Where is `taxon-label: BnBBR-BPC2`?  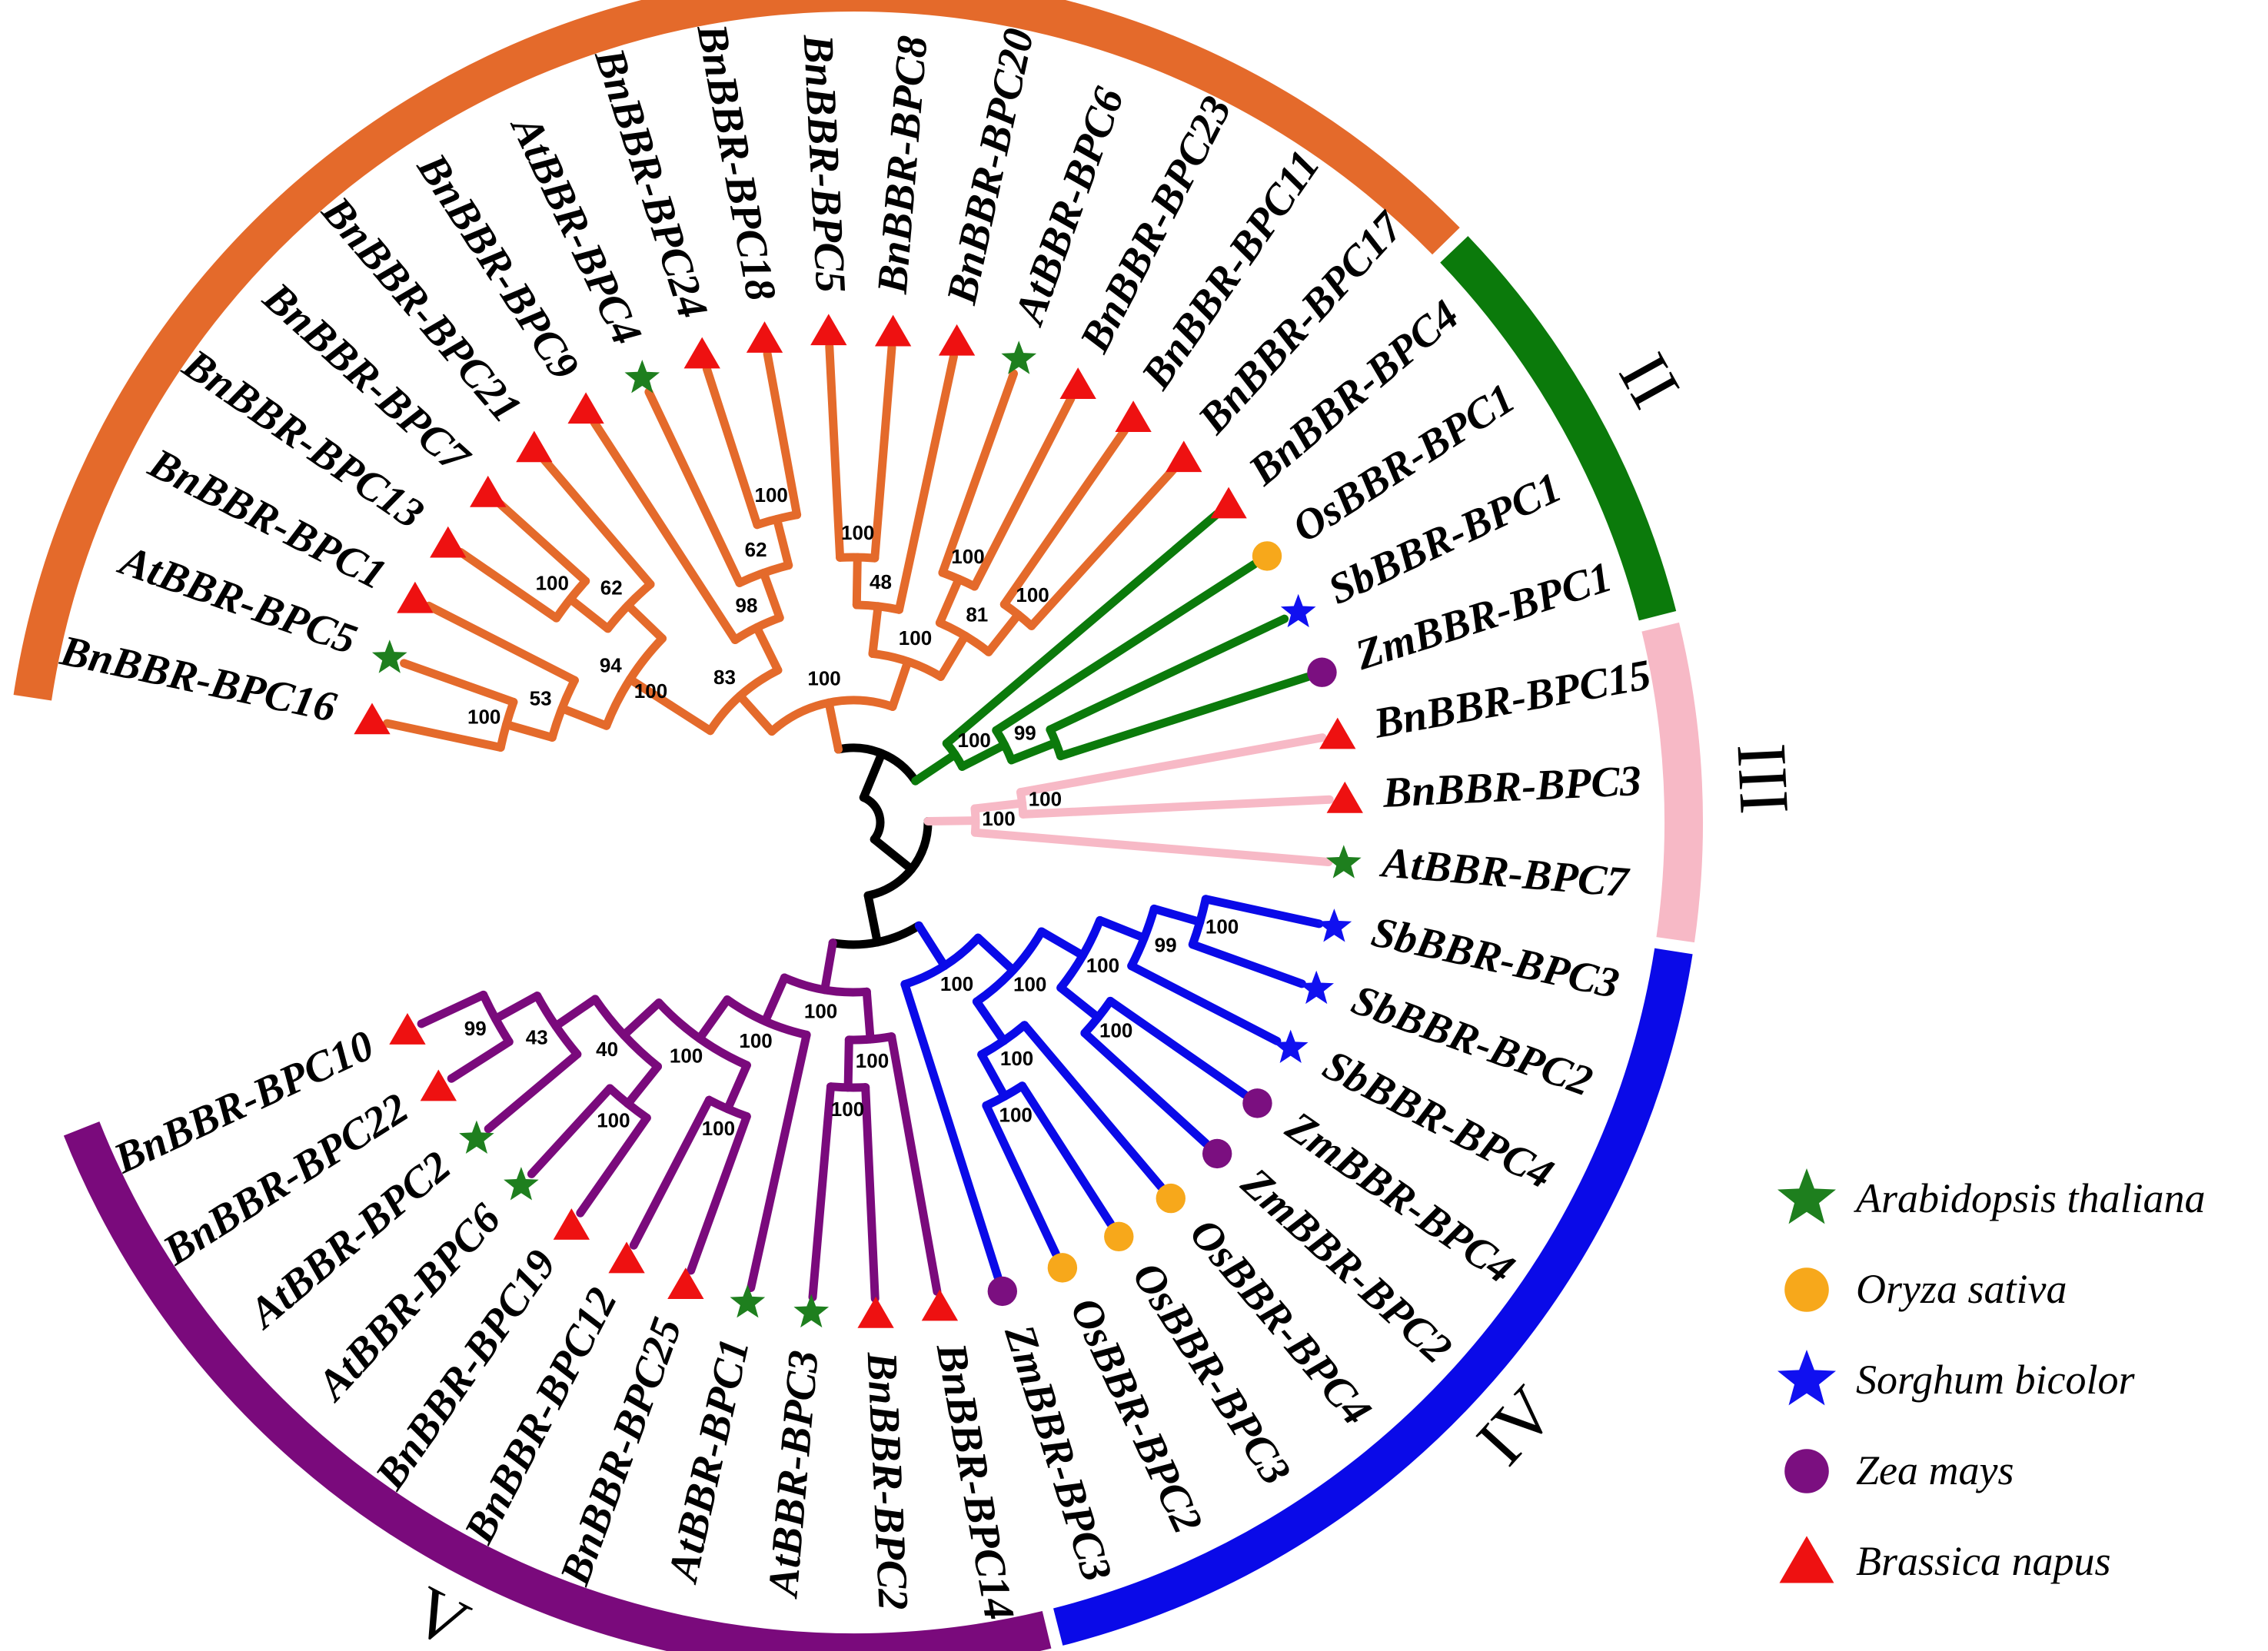 taxon-label: BnBBR-BPC2 is located at coordinates (887, 1481).